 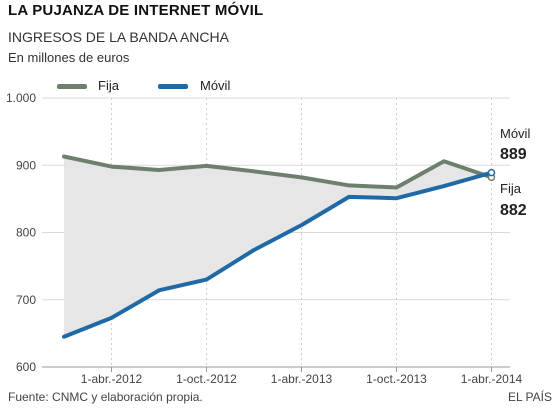 What do you see at coordinates (492, 379) in the screenshot?
I see `x-tick-label: 1-abr.-2014` at bounding box center [492, 379].